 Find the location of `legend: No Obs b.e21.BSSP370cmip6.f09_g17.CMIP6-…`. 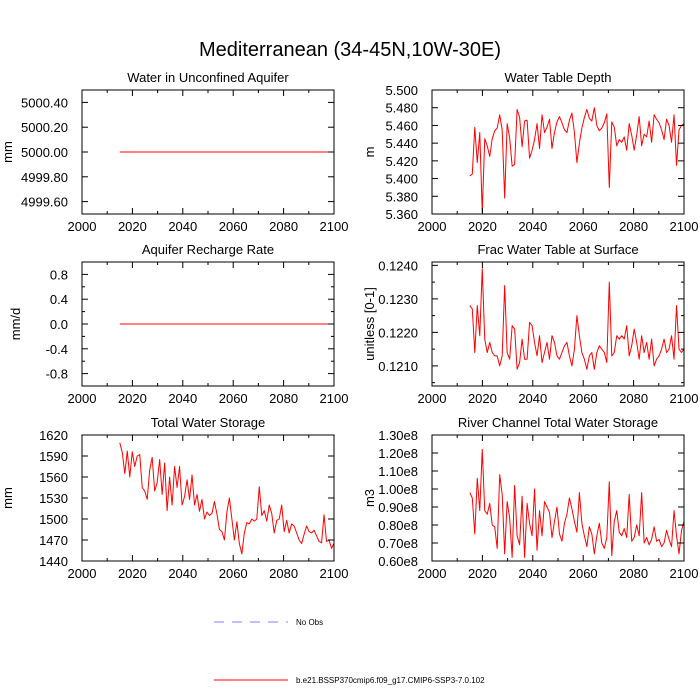

legend: No Obs b.e21.BSSP370cmip6.f09_g17.CMIP6-… is located at coordinates (349, 651).